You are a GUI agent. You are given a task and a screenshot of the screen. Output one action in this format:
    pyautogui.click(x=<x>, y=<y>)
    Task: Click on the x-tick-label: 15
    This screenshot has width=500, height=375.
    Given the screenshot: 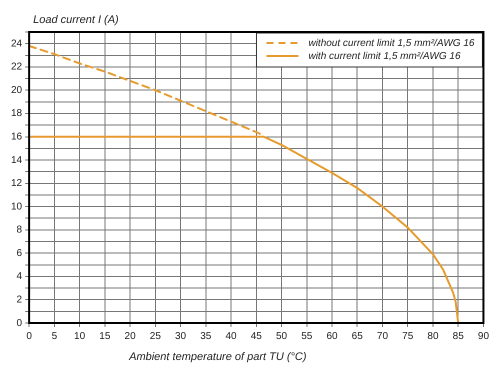 What is the action you would take?
    pyautogui.click(x=105, y=336)
    